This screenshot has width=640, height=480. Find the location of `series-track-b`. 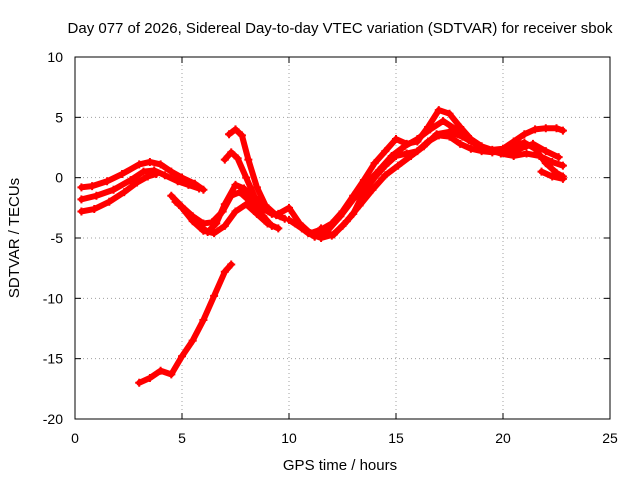

series-track-b is located at coordinates (140, 185).